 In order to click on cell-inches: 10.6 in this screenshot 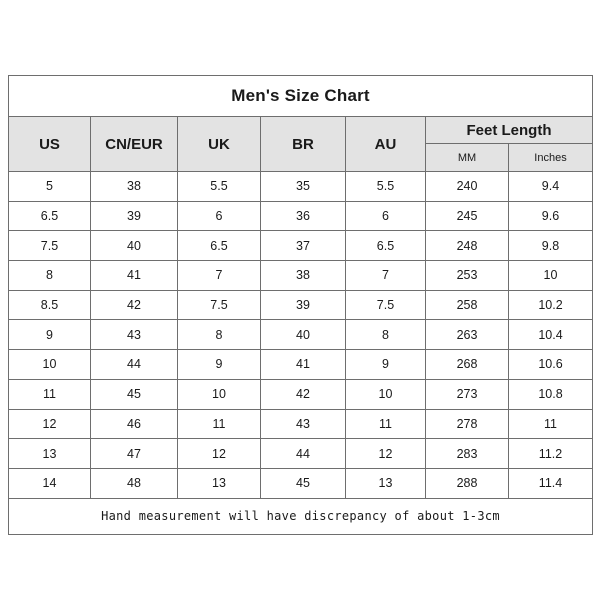, I will do `click(550, 364)`.